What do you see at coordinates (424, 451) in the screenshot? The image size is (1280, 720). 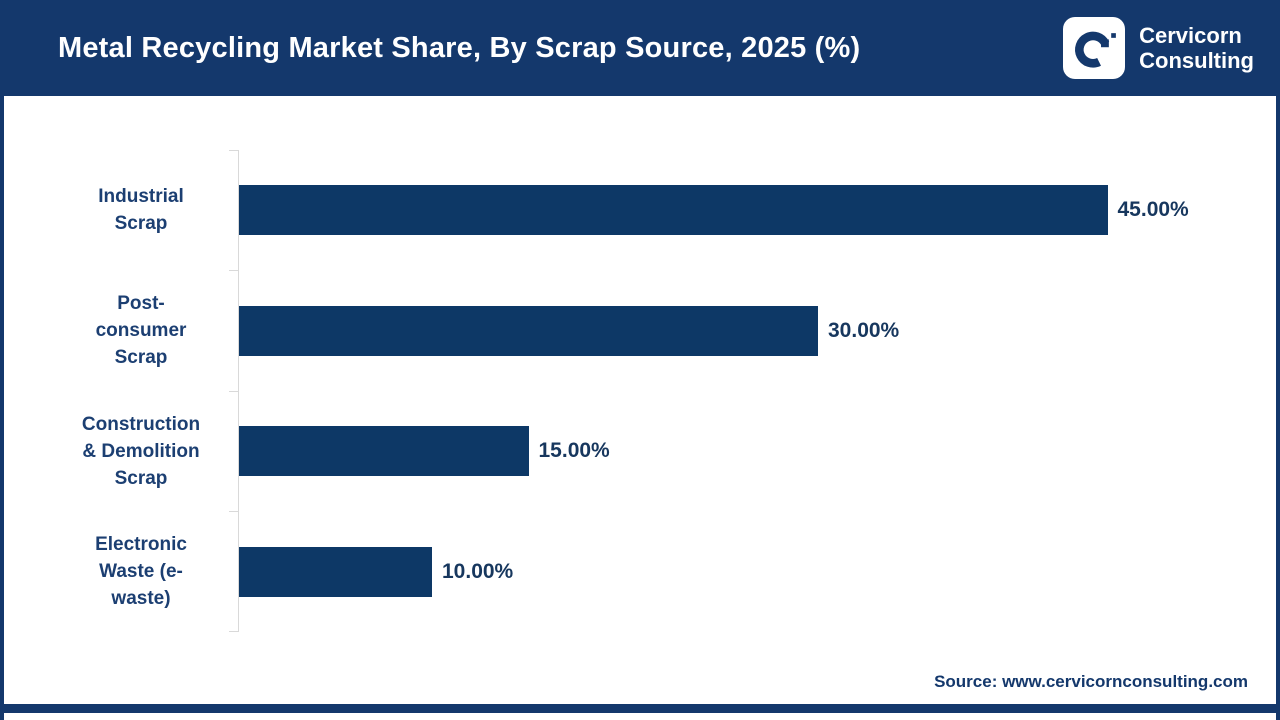 I see `bar-construction-demolition-scrap: 15.00%` at bounding box center [424, 451].